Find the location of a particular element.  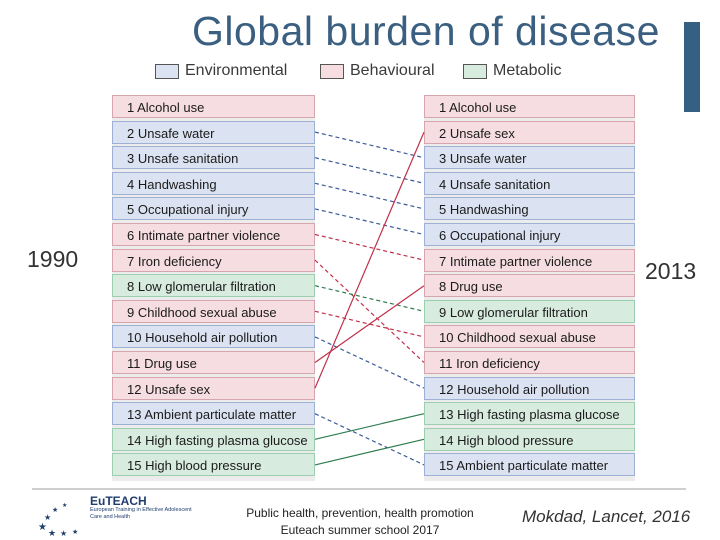

citation: Mokdad, Lancet, 2016 is located at coordinates (606, 516).